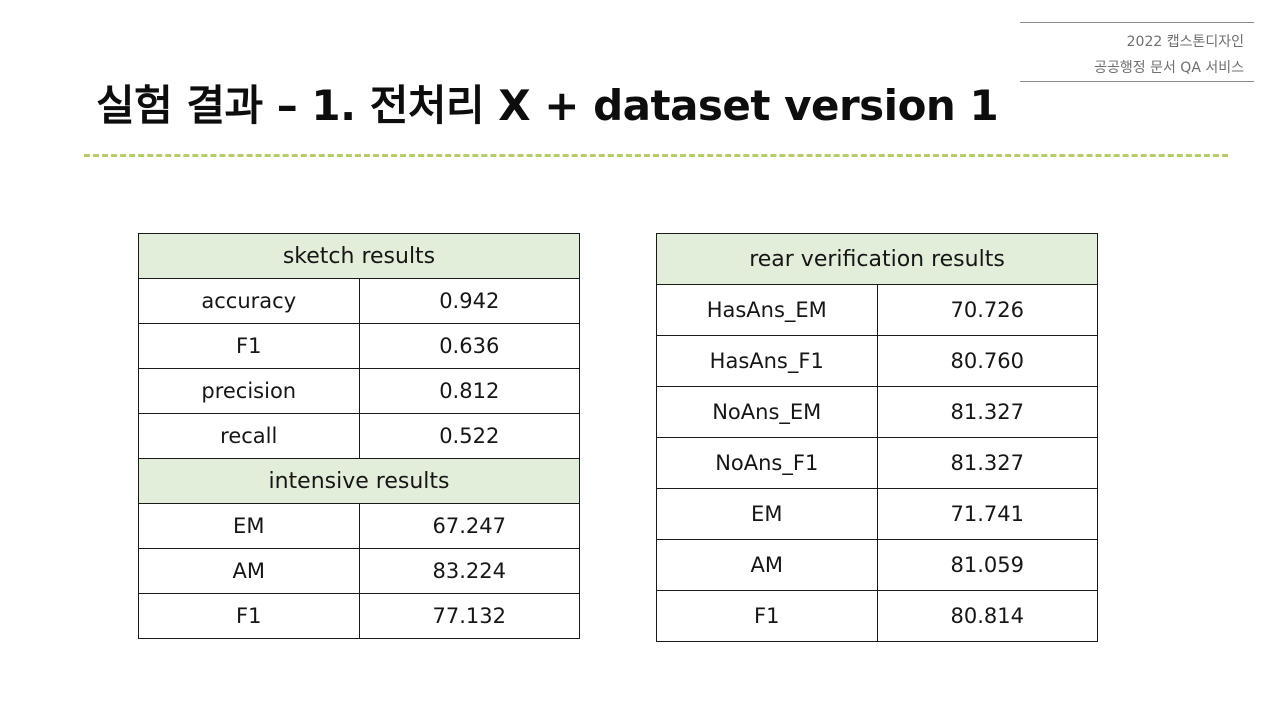 This screenshot has width=1280, height=720. Describe the element at coordinates (469, 616) in the screenshot. I see `metric-value: 77.132` at that location.